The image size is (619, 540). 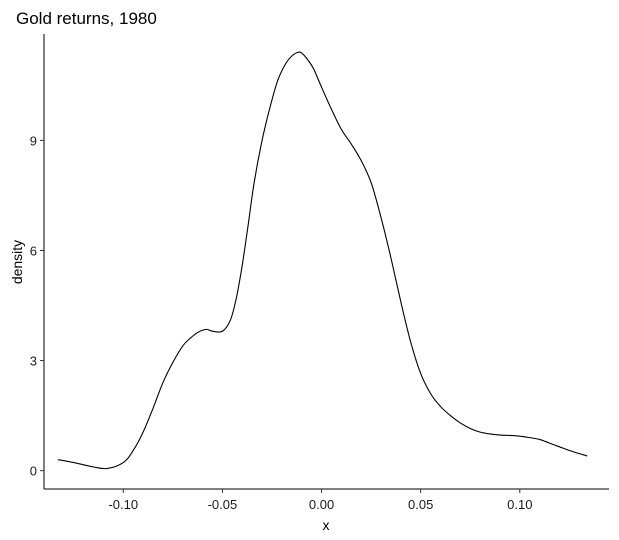 I want to click on x-axis-title: x, so click(x=326, y=525).